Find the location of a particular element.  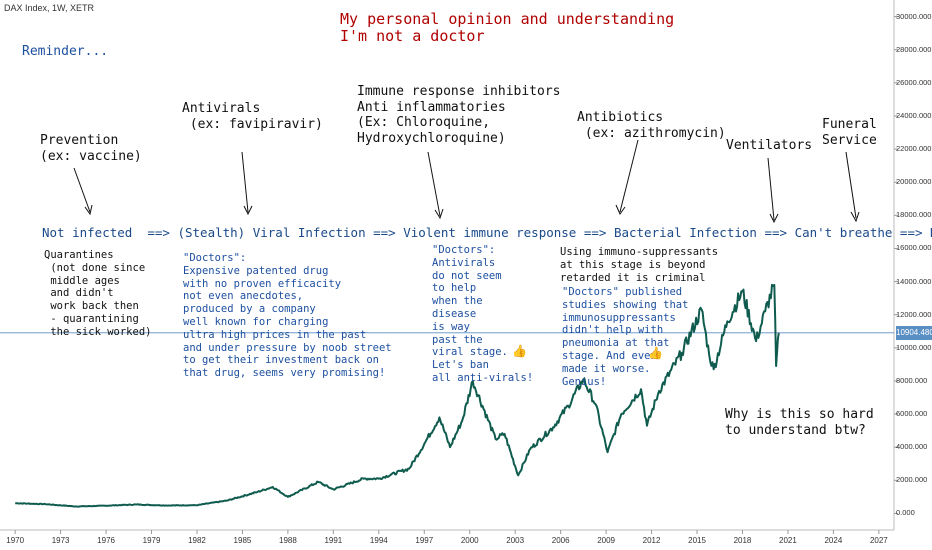

arrowhead-prevention is located at coordinates (88, 210).